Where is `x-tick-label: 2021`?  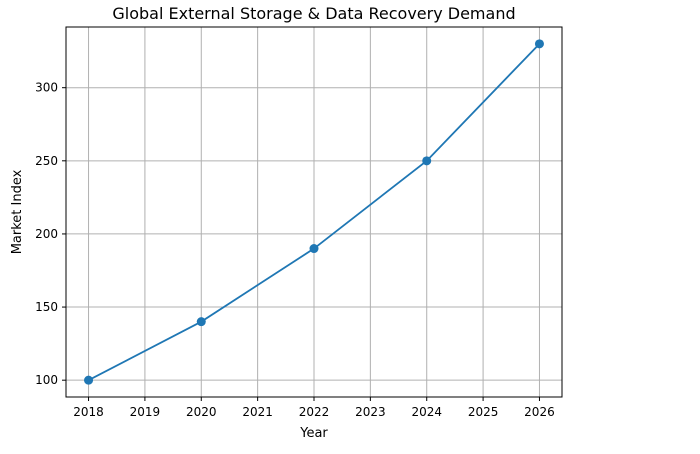
x-tick-label: 2021 is located at coordinates (257, 412).